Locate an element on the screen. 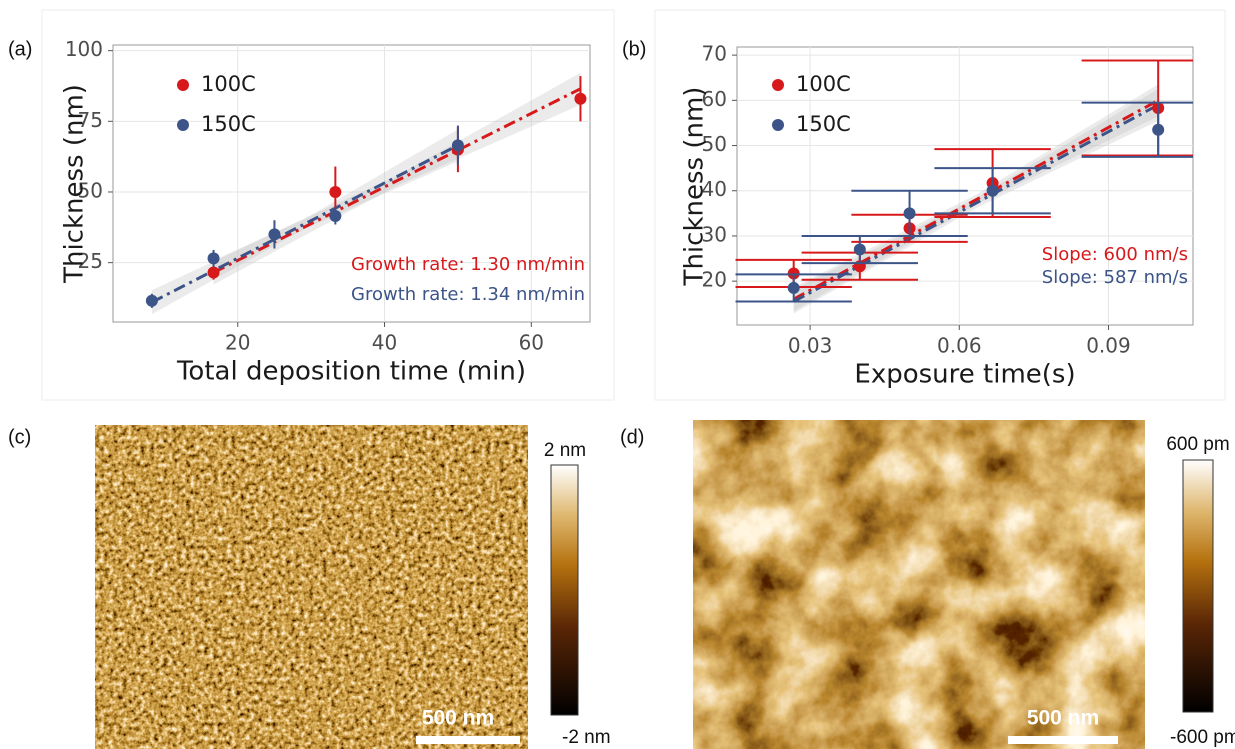  panel-label: (b) is located at coordinates (634, 49).